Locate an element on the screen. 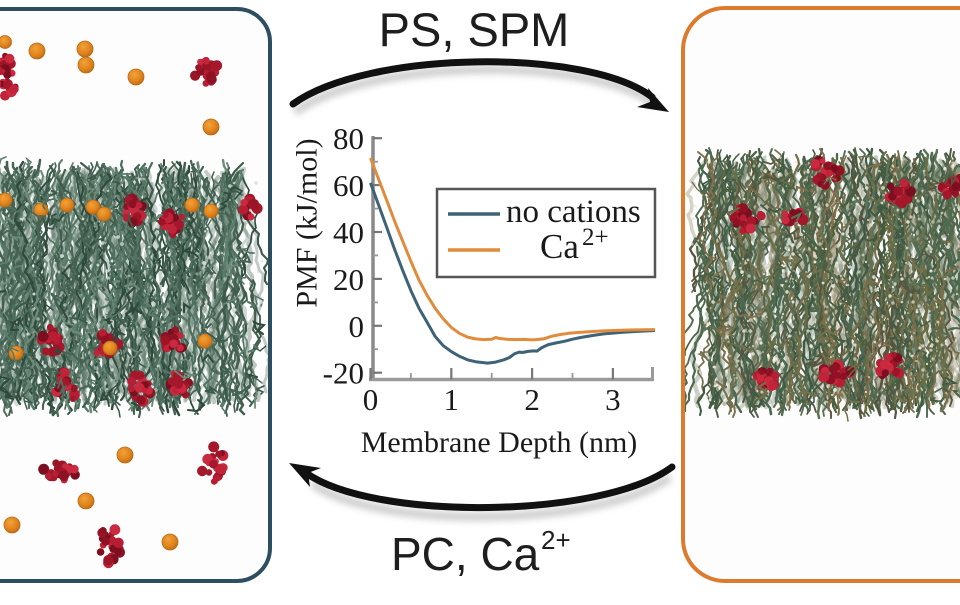  svg-text: Membrane Depth (nm) is located at coordinates (499, 442).